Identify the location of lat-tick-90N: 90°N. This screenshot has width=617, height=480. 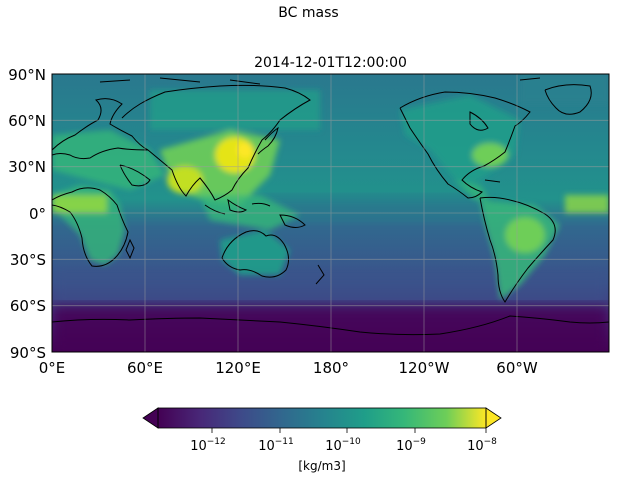
(27, 75).